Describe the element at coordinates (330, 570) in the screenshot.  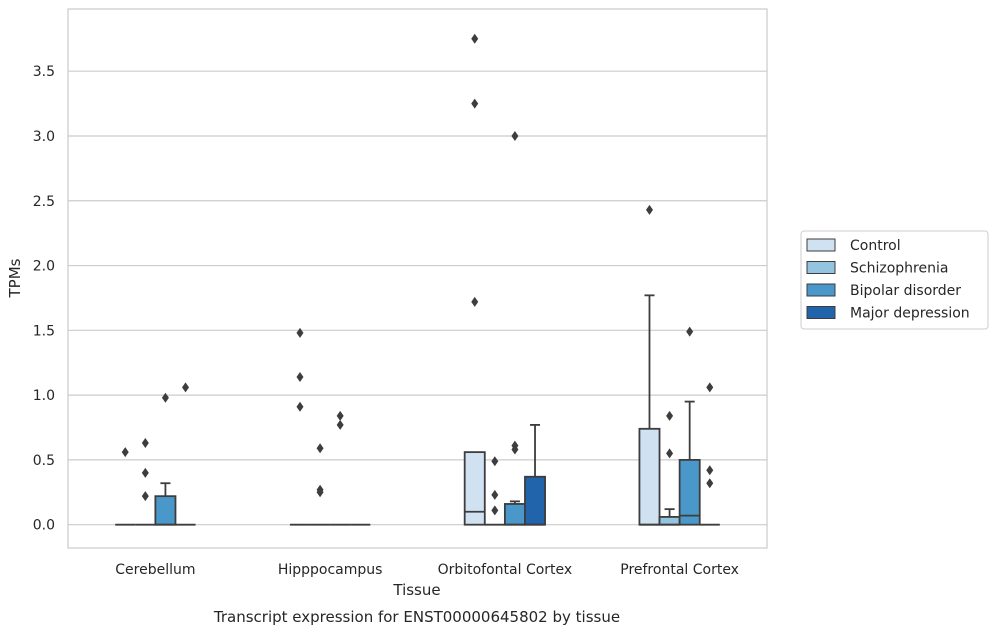
I see `x-tick-label: Hipppocampus` at that location.